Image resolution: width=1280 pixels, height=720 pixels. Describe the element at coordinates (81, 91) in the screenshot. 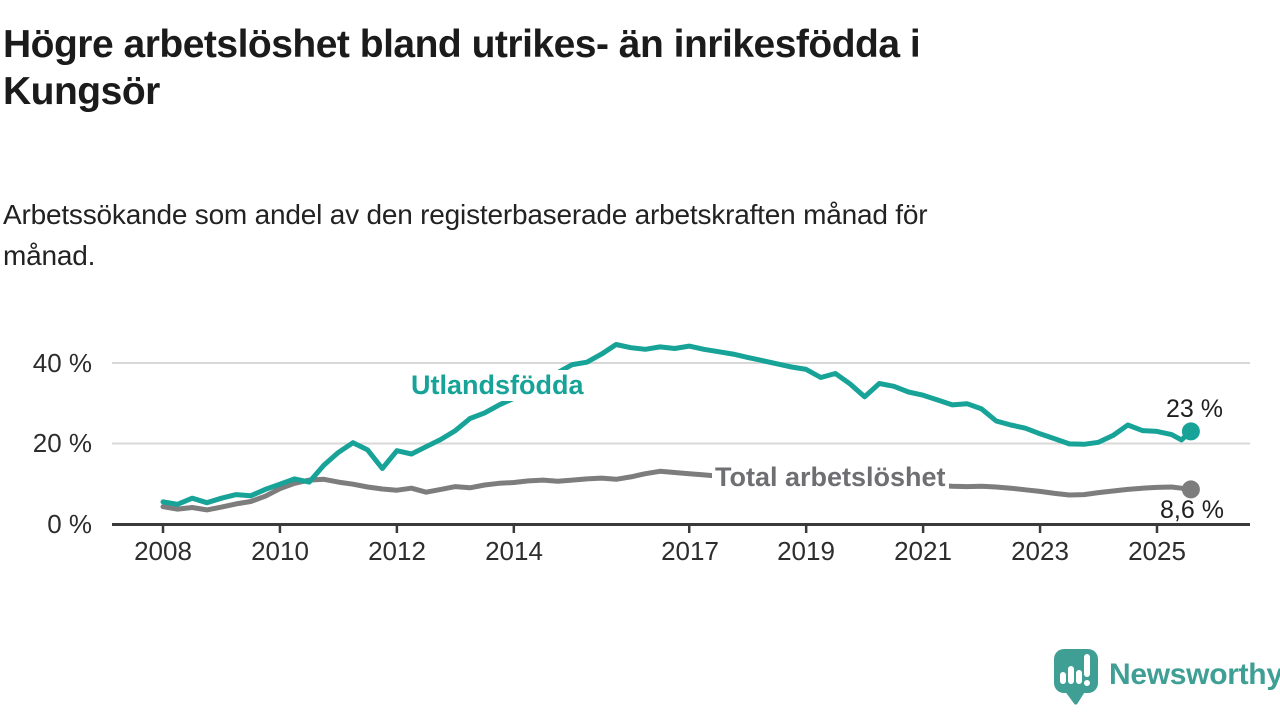

I see `page-title-line2: Kungsör` at that location.